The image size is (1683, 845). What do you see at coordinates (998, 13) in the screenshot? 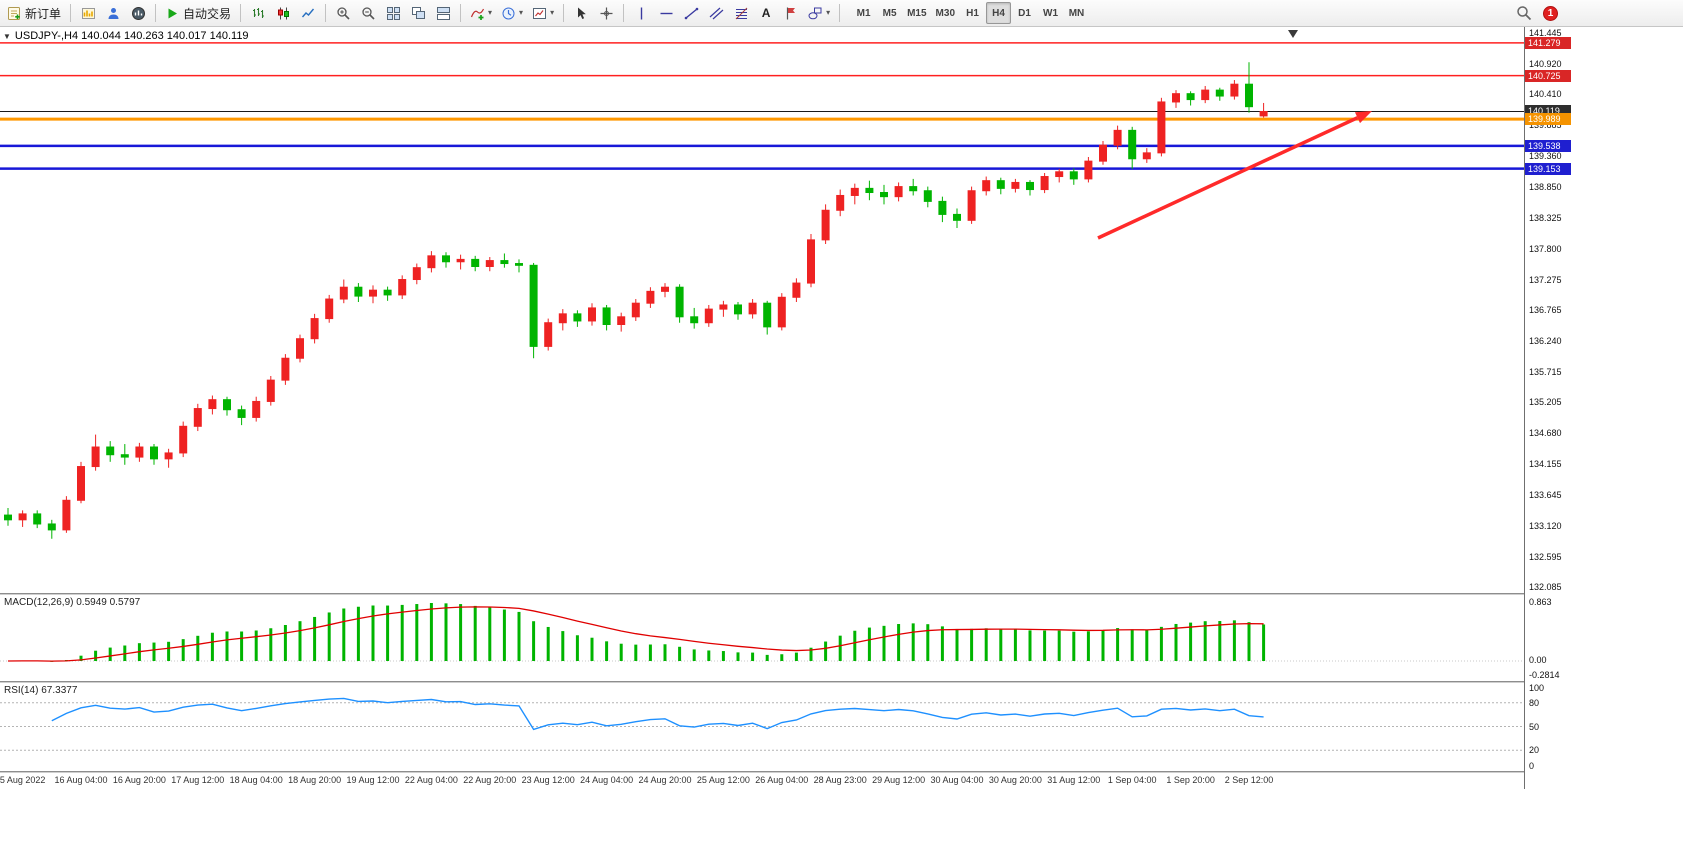
I see `timeframe-button-h4: H4` at bounding box center [998, 13].